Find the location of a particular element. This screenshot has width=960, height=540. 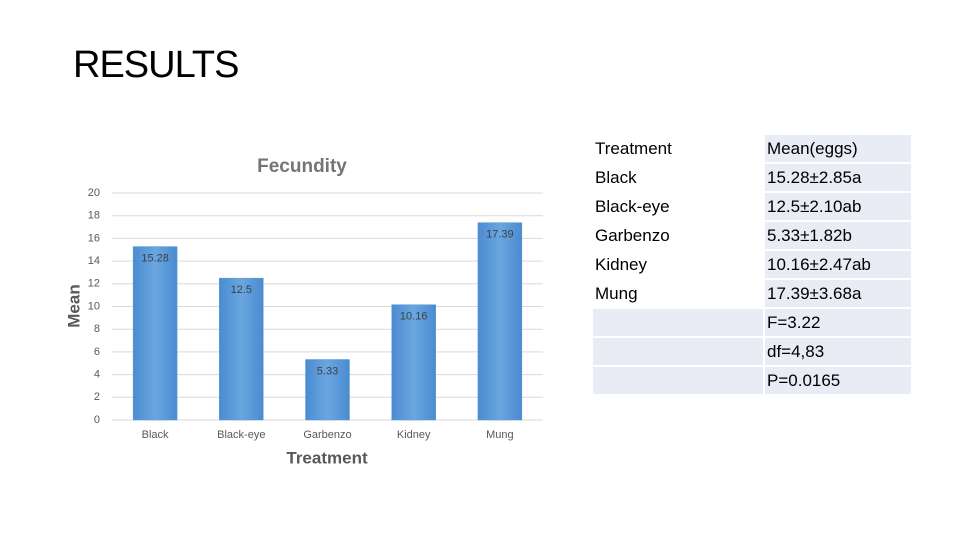

table-row: Mung 17.39±3.68a is located at coordinates (752, 293).